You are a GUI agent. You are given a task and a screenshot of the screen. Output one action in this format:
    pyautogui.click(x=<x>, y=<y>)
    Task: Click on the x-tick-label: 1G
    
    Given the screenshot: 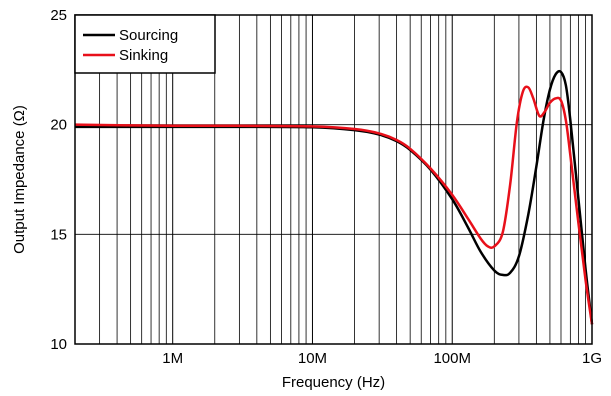 What is the action you would take?
    pyautogui.click(x=592, y=358)
    